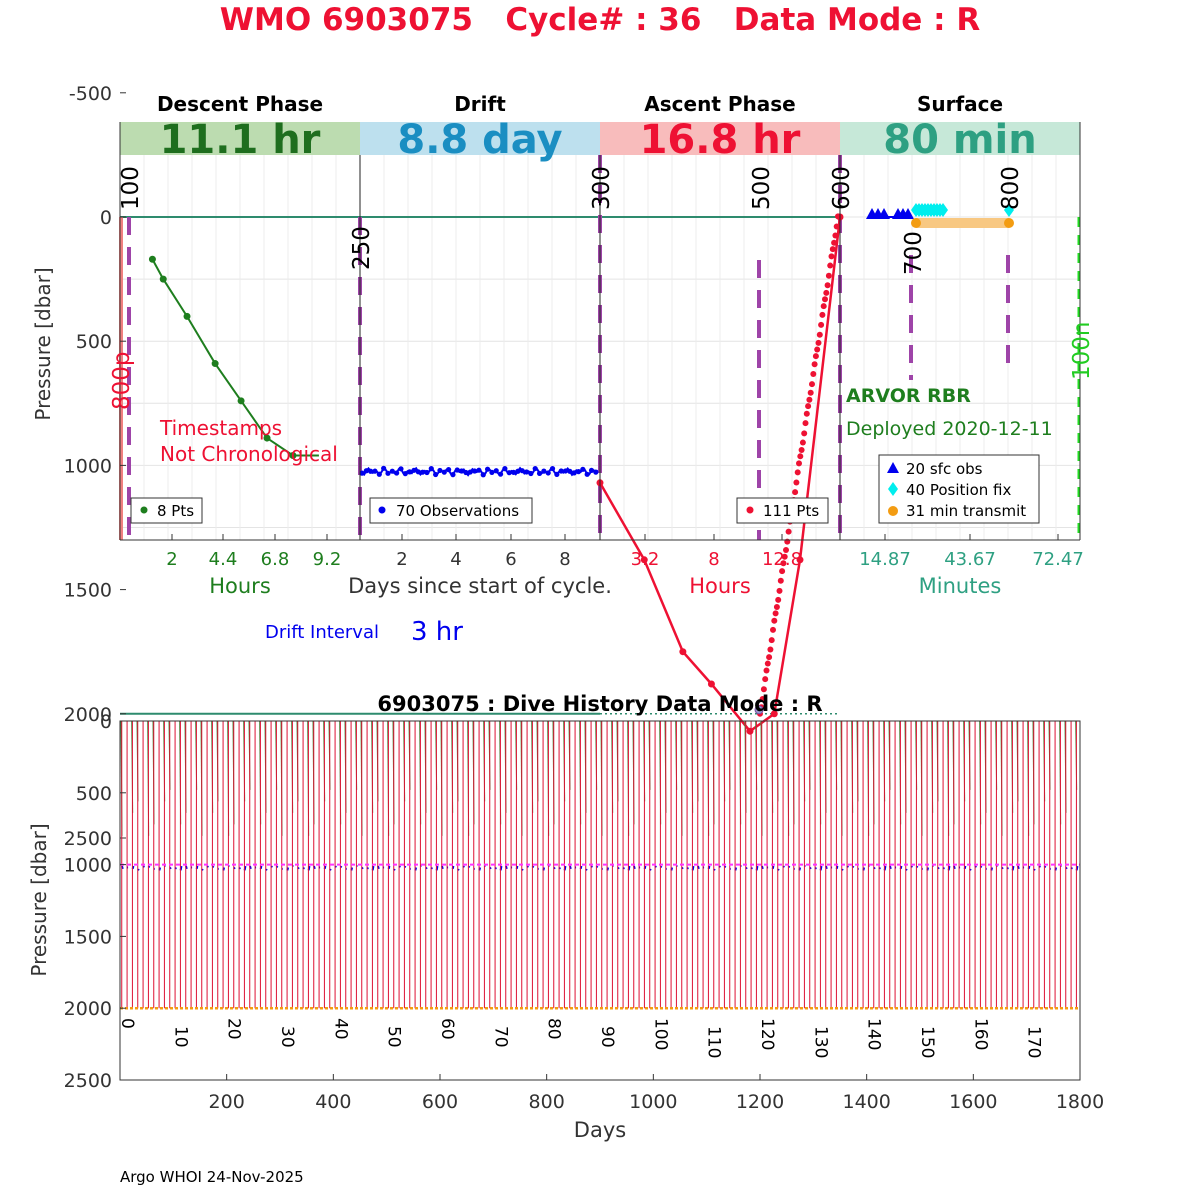  Describe the element at coordinates (893, 511) in the screenshot. I see `legend-transmit-marker` at that location.